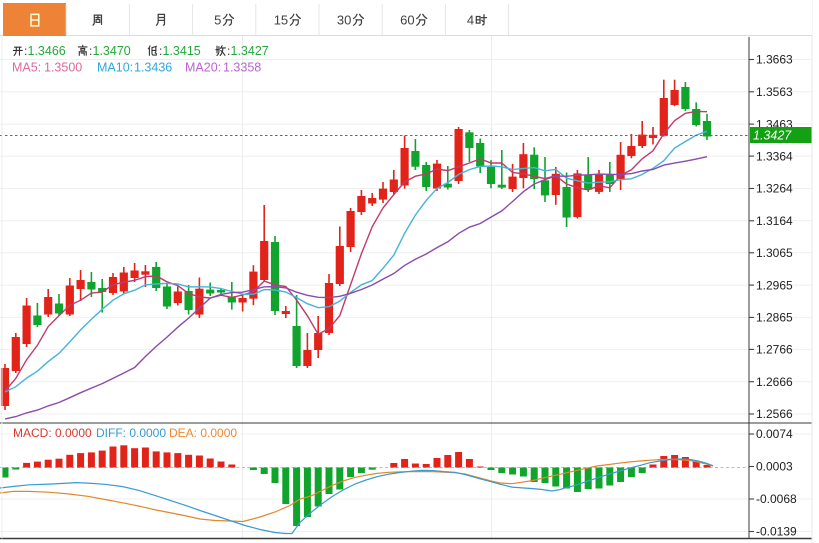 This screenshot has height=543, width=819. Describe the element at coordinates (203, 433) in the screenshot. I see `svg-text: DEA: 0.0000` at that location.